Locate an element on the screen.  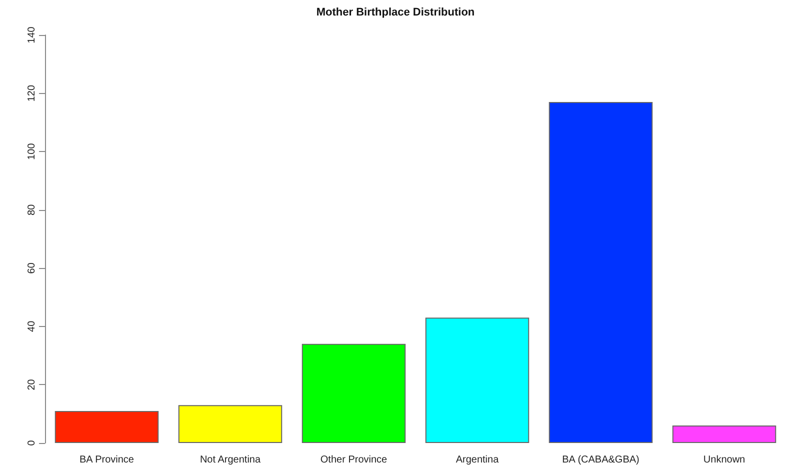
y-tick-label: 0 is located at coordinates (32, 443).